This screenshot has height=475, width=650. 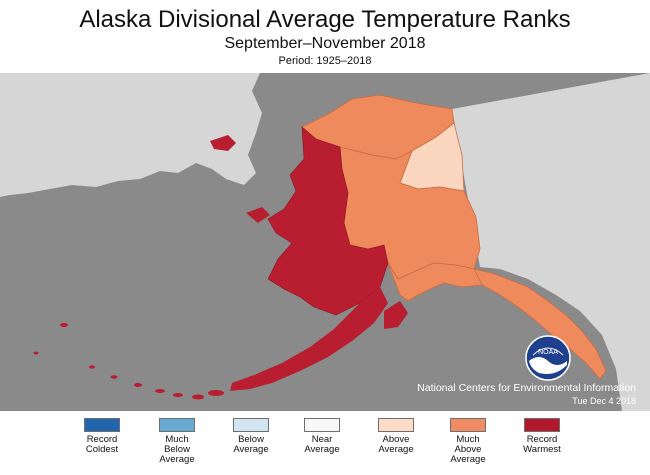 I want to click on legend-item-above: Above Average, so click(x=396, y=436).